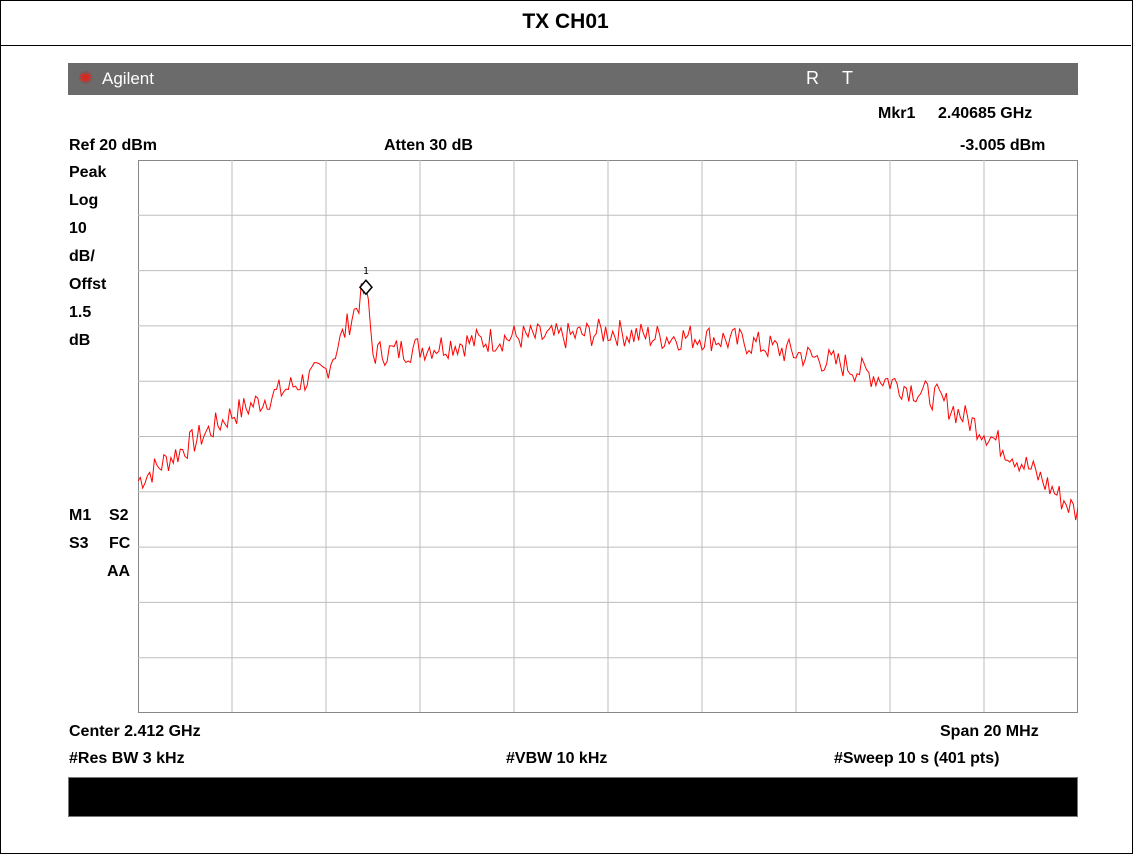 The width and height of the screenshot is (1133, 854). Describe the element at coordinates (135, 731) in the screenshot. I see `center-frequency: Center 2.412 GHz` at that location.